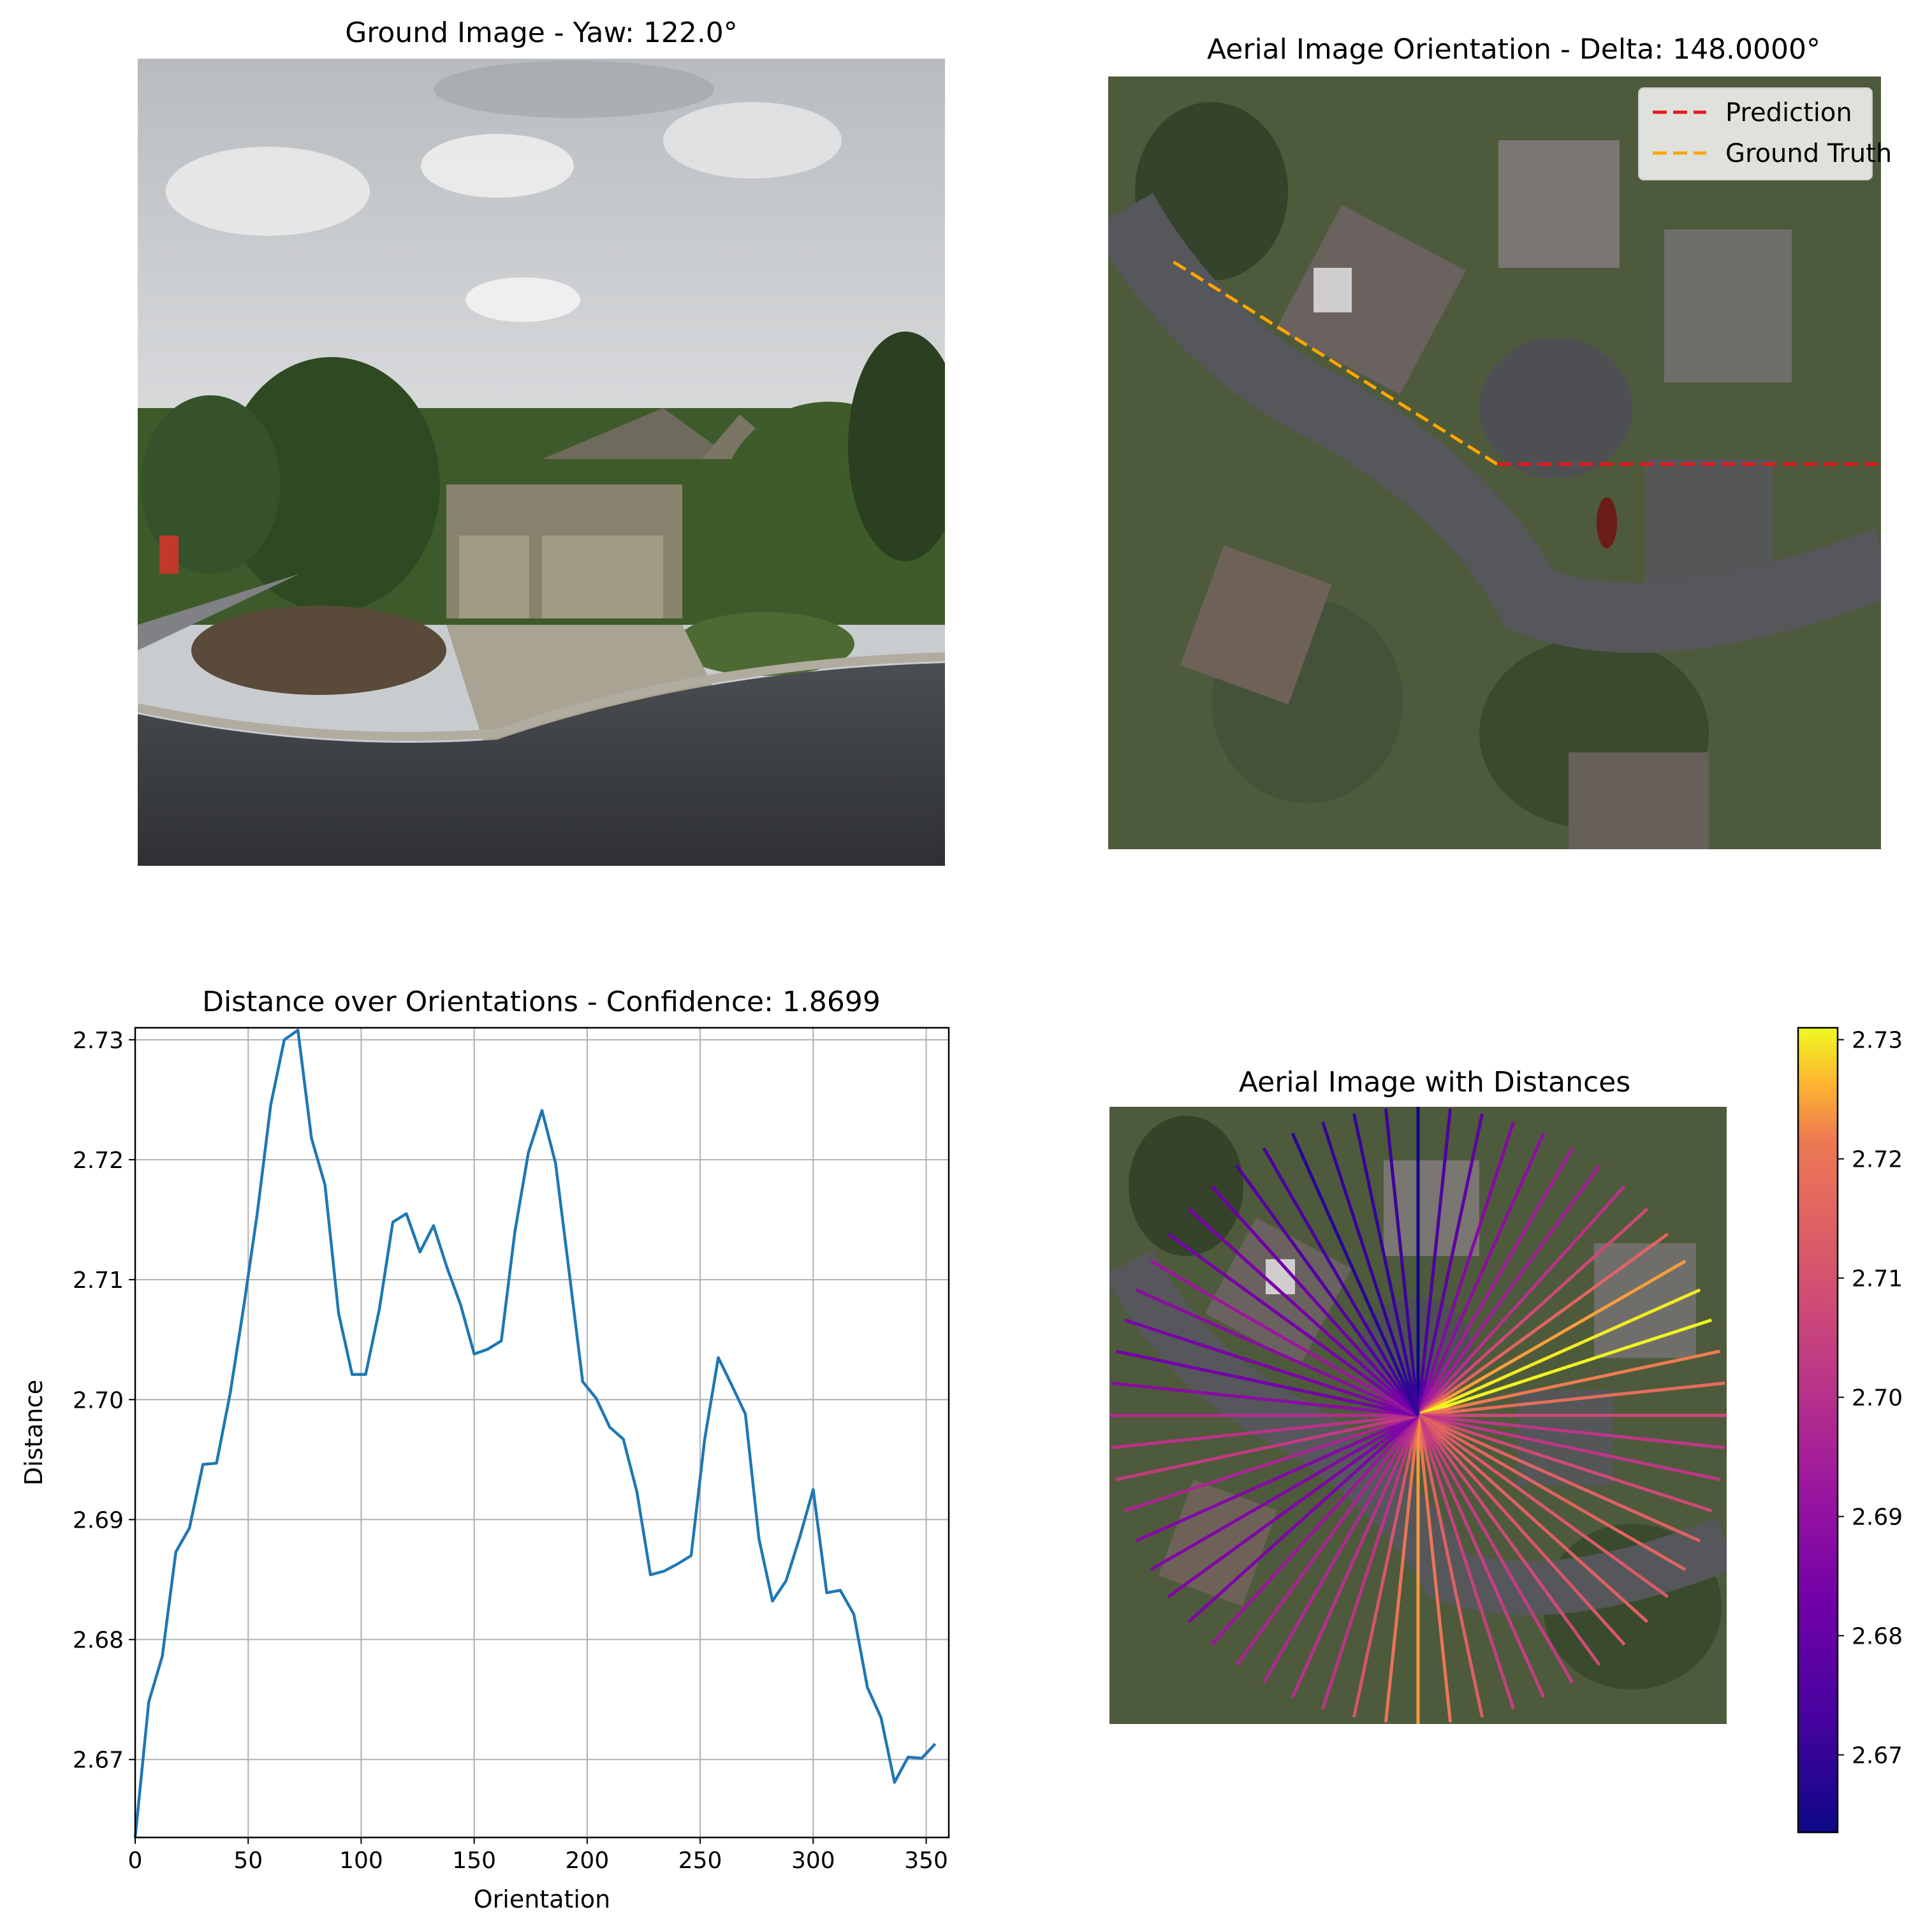  I want to click on legend-prediction-label: Prediction, so click(1788, 113).